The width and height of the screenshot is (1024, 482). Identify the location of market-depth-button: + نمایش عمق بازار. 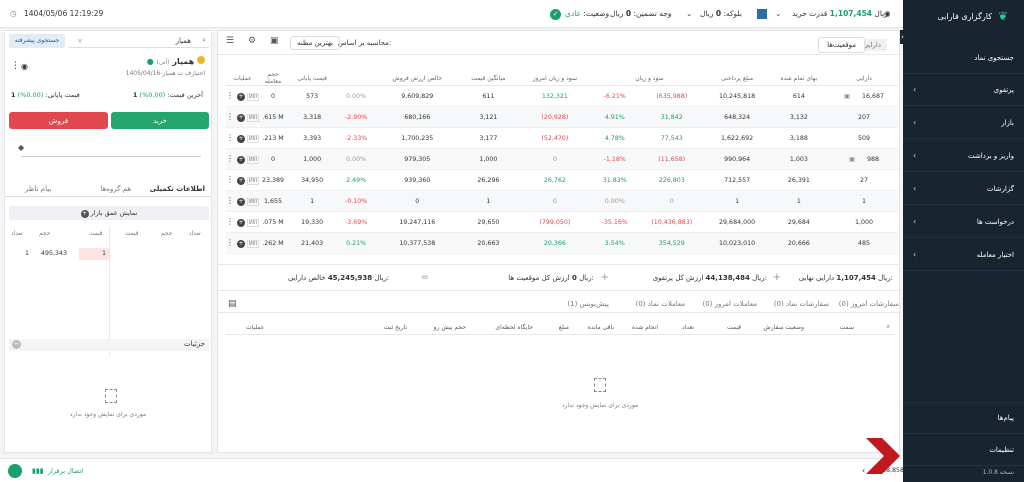
(109, 213).